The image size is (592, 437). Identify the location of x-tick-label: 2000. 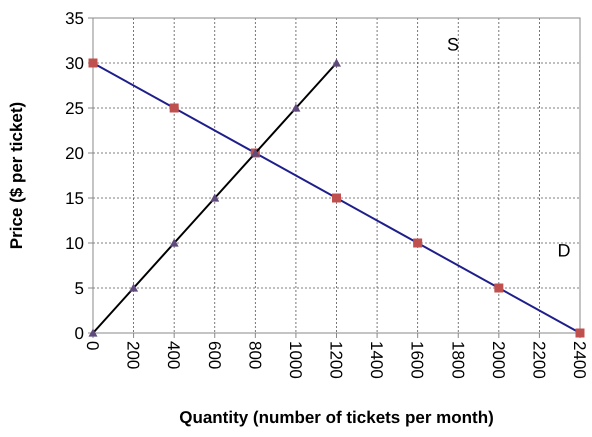
(498, 360).